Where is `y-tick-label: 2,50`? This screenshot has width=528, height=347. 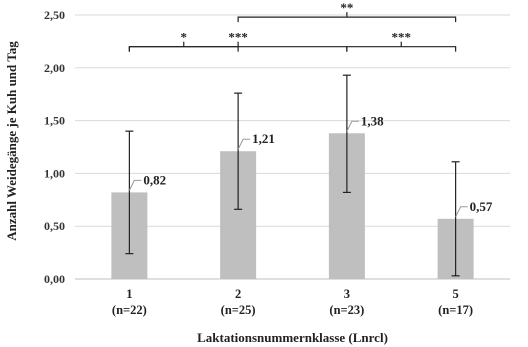 y-tick-label: 2,50 is located at coordinates (54, 15).